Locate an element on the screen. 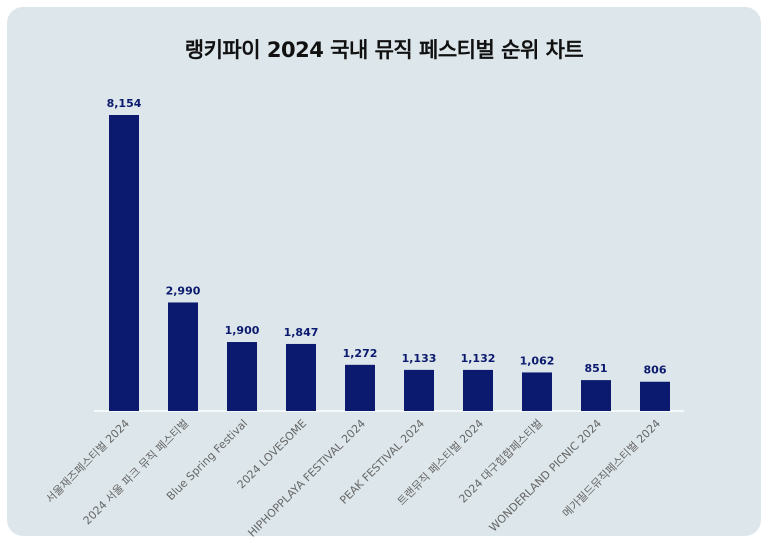  bar-value-label: 1,900 is located at coordinates (242, 330).